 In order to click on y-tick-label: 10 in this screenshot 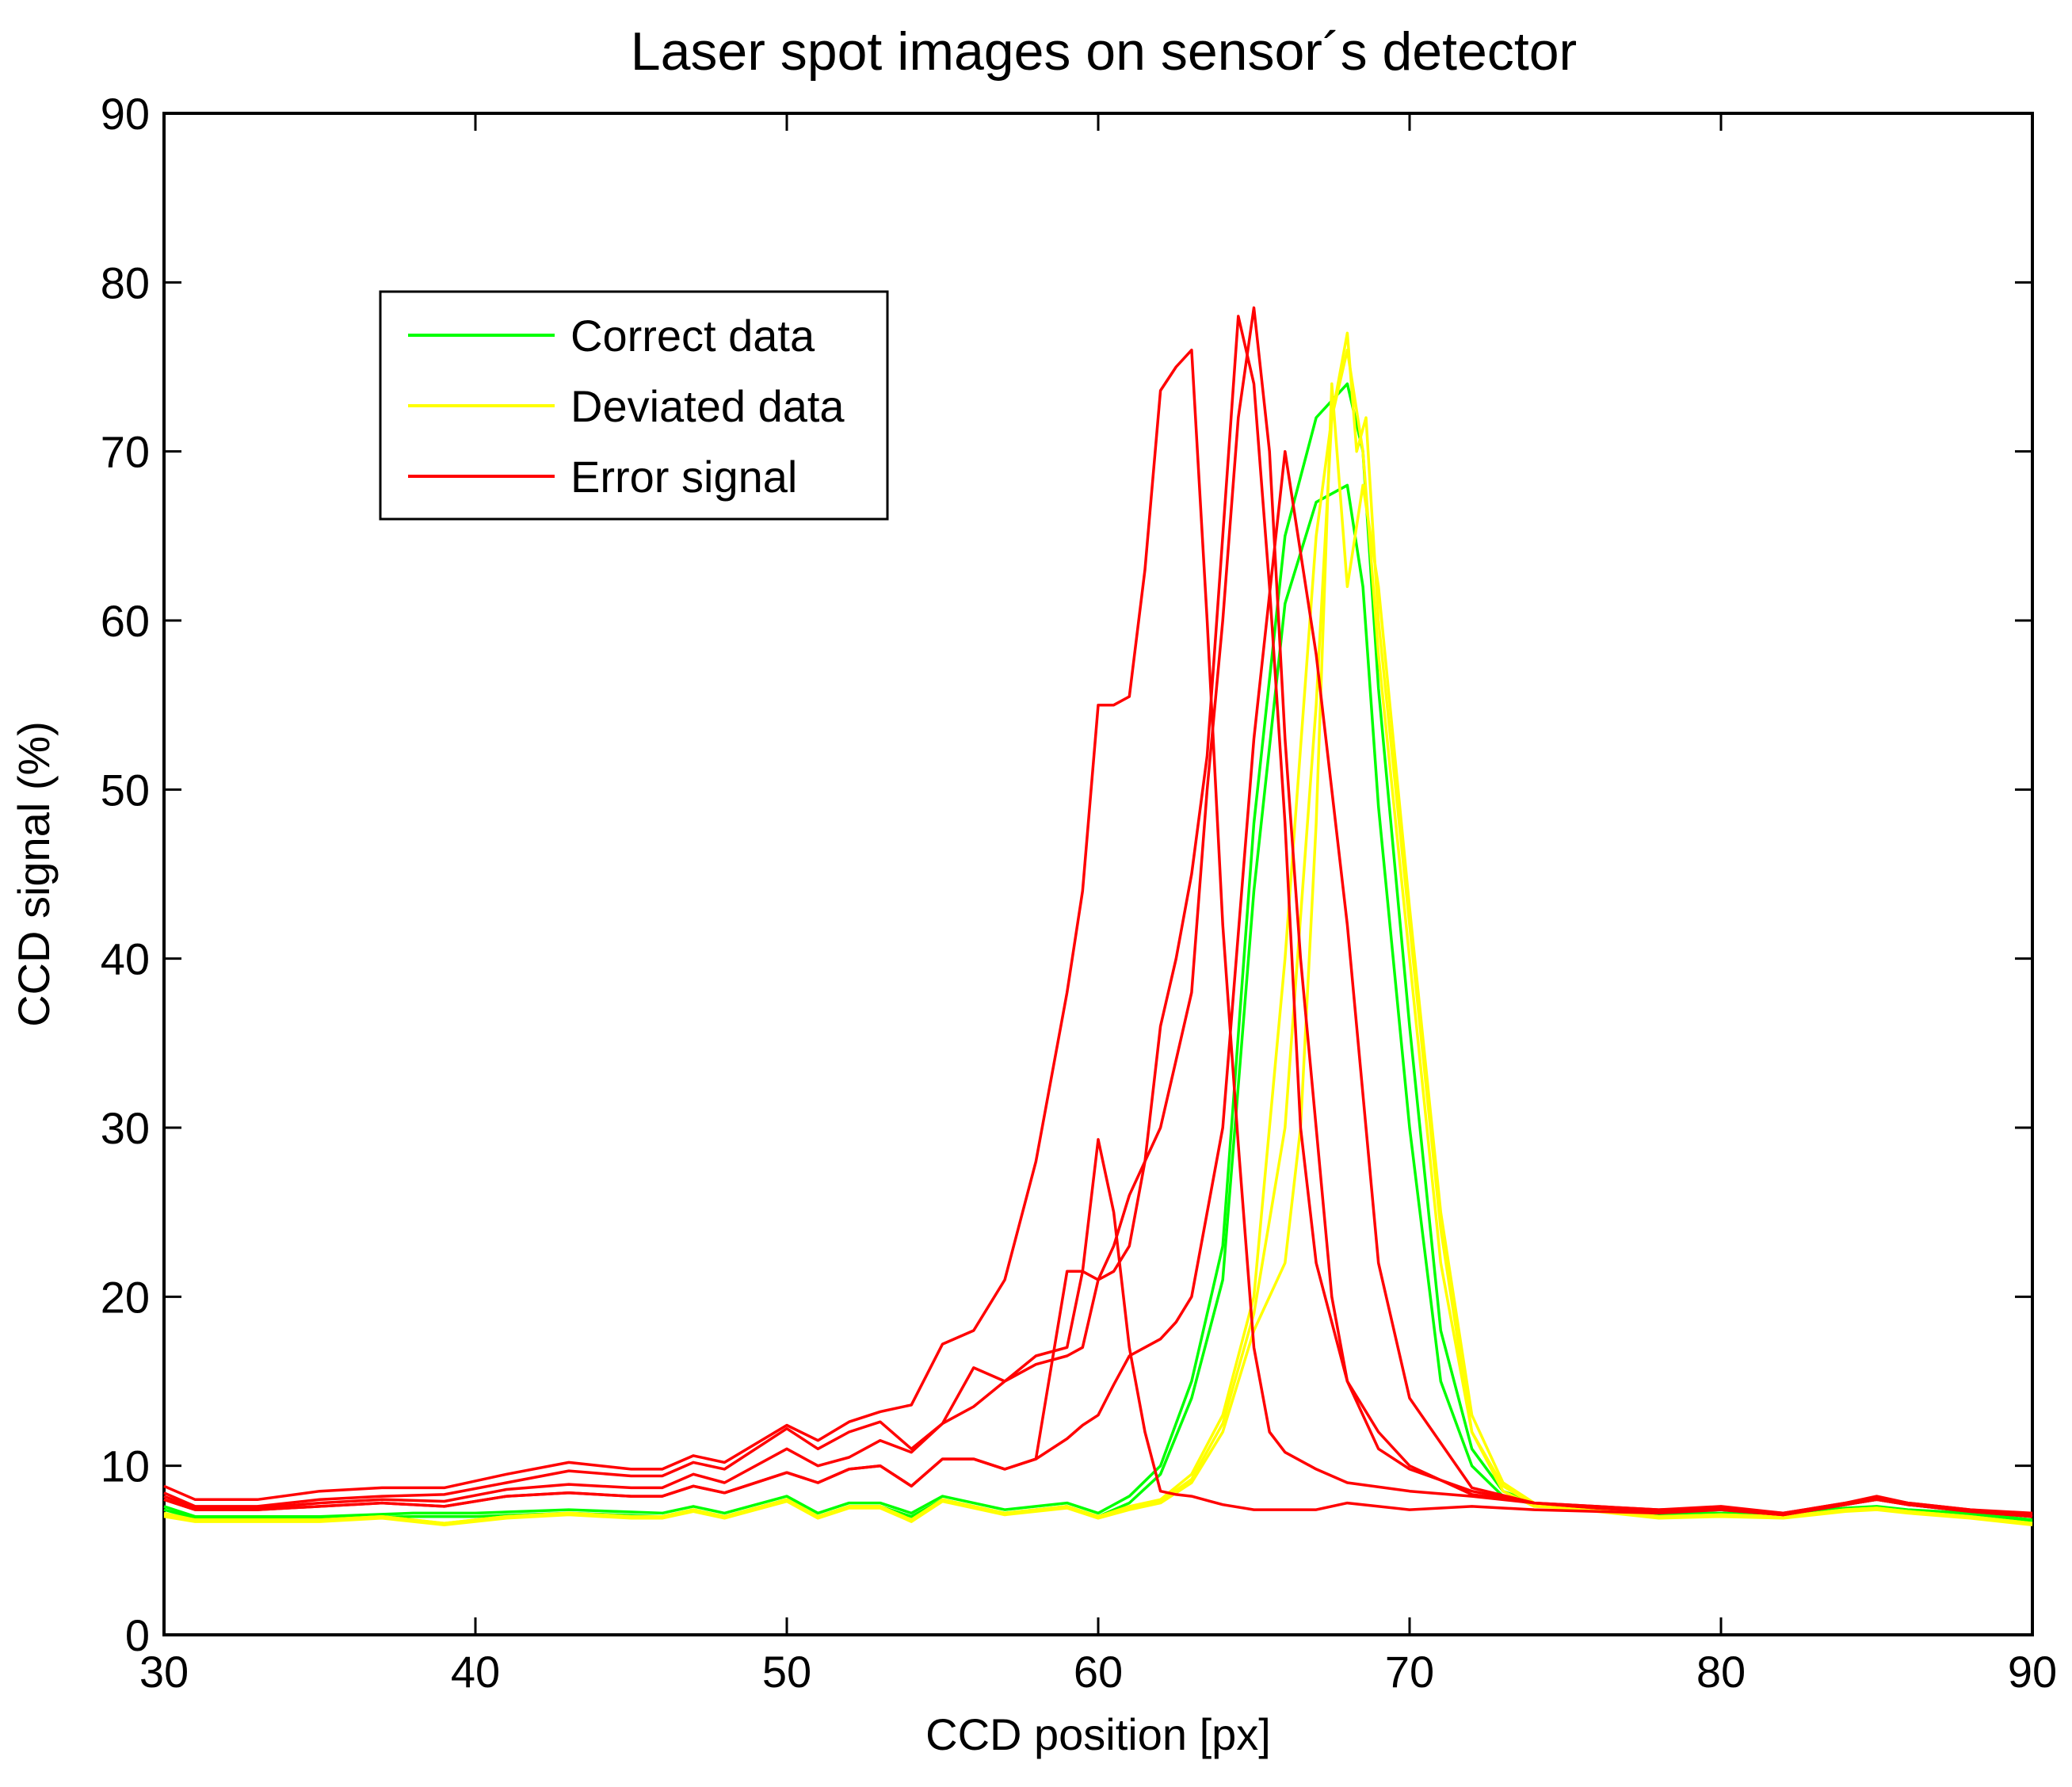, I will do `click(126, 1466)`.